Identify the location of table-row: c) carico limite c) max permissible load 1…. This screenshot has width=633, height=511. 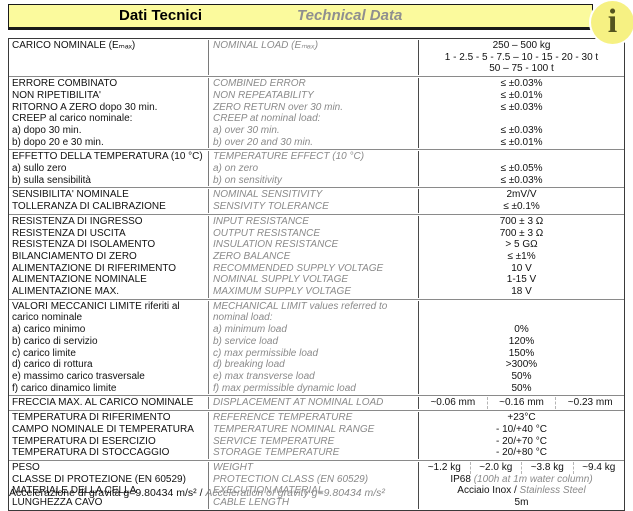
(316, 353).